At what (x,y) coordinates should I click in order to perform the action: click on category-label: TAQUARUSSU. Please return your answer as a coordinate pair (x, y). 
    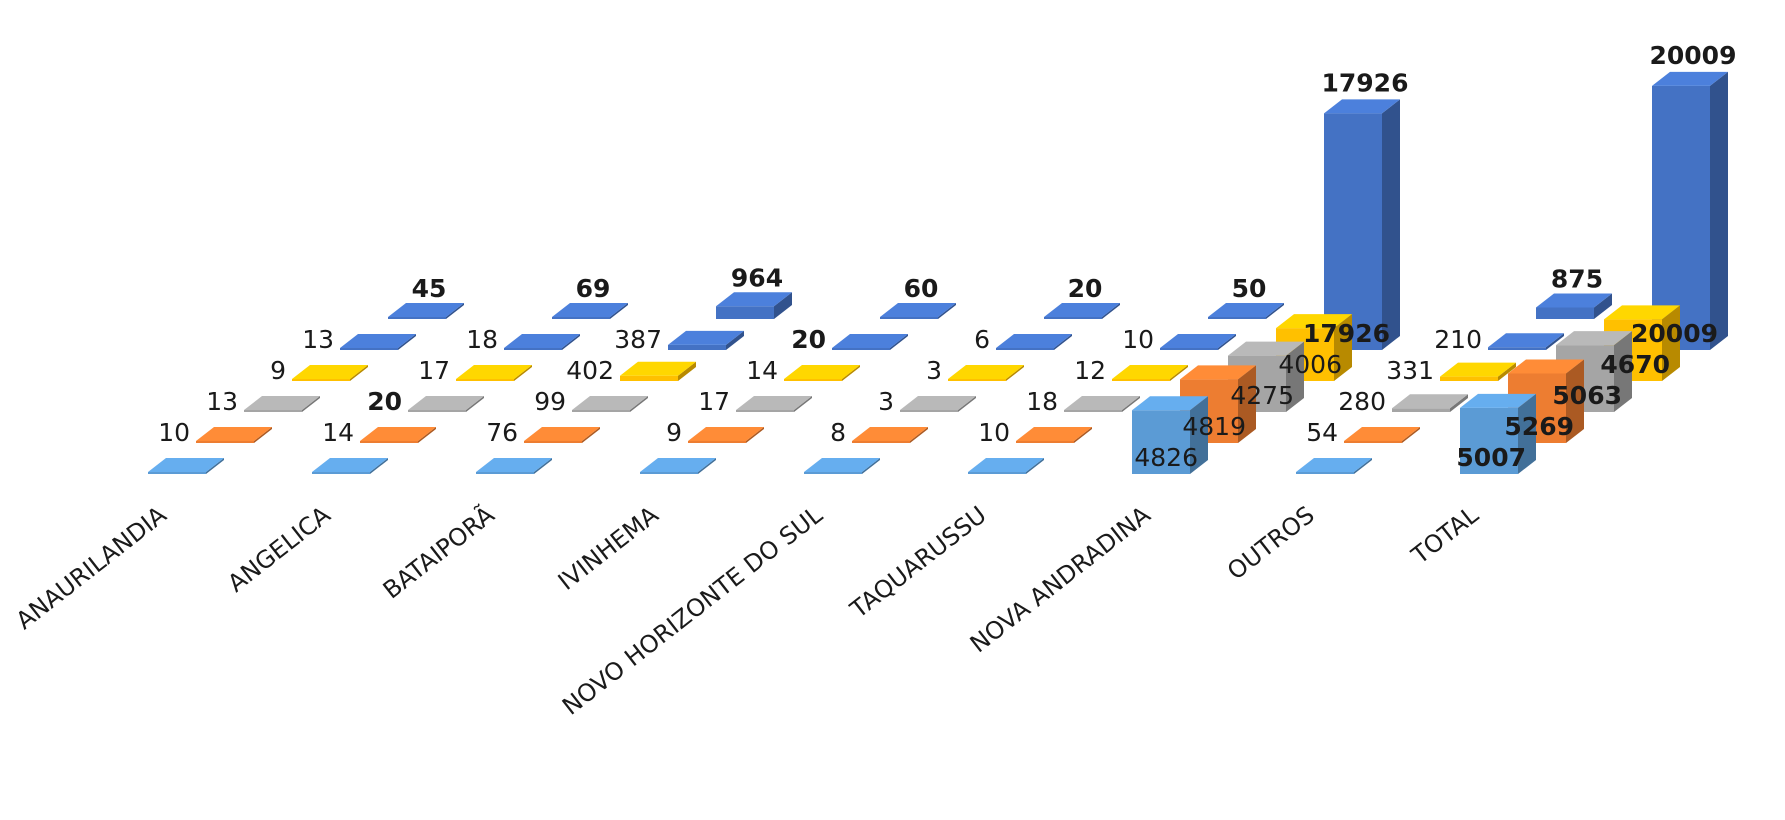
    Looking at the image, I should click on (917, 563).